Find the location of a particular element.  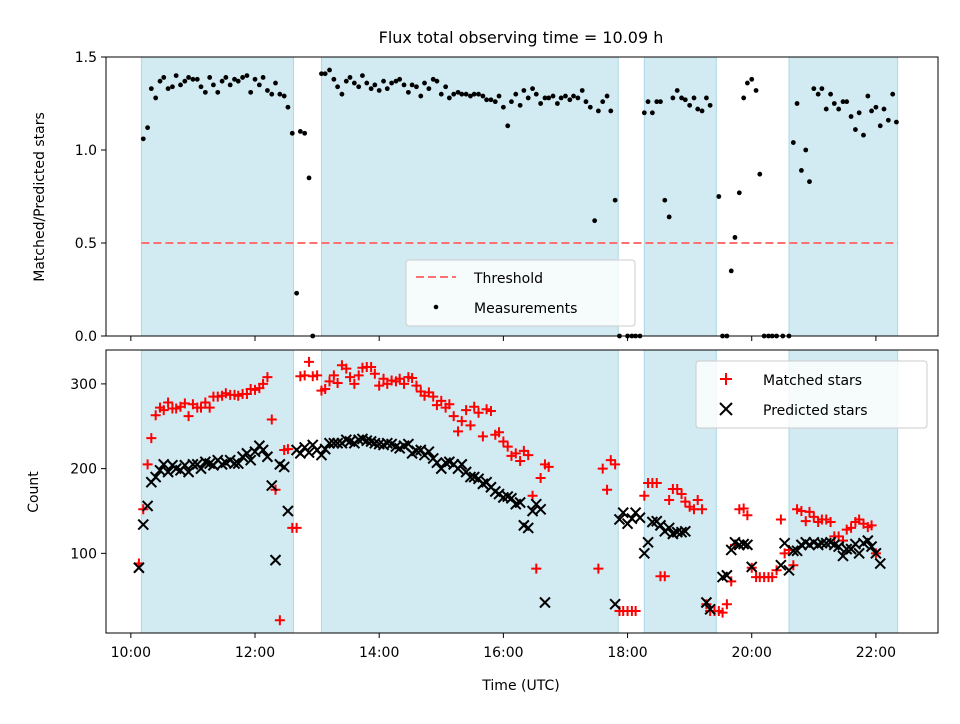

bottom-y-tick-label: 200 is located at coordinates (83, 470).